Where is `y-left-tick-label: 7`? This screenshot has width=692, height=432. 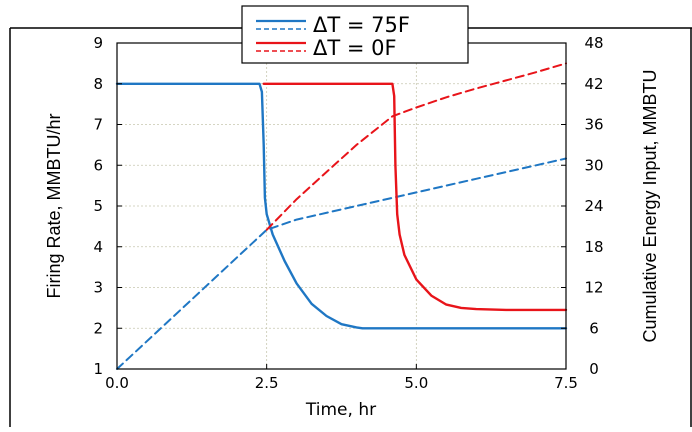
y-left-tick-label: 7 is located at coordinates (98, 125).